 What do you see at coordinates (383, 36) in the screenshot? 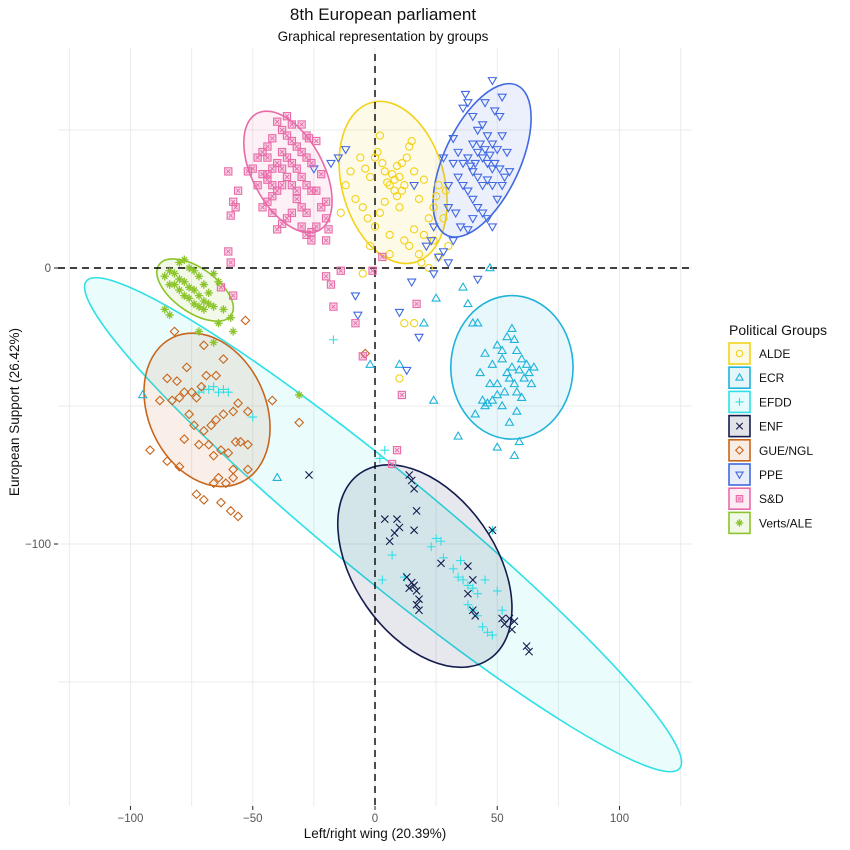
I see `chart-subtitle: Graphical representation by groups` at bounding box center [383, 36].